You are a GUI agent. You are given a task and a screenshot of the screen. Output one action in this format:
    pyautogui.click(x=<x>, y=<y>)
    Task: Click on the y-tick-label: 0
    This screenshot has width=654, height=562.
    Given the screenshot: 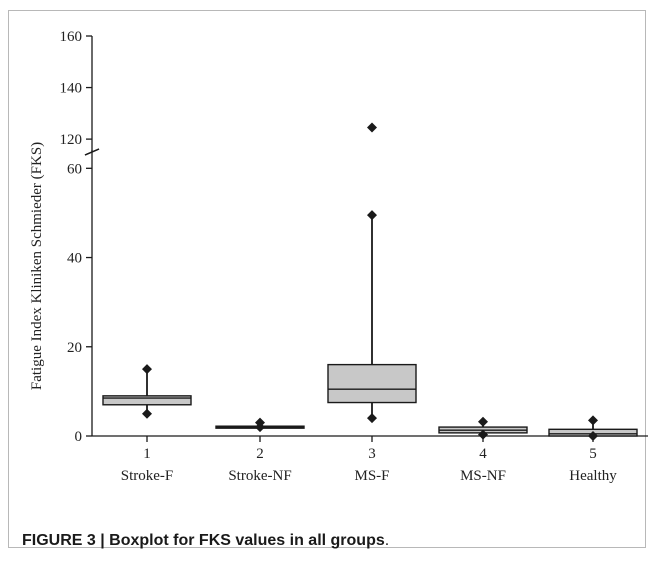 What is the action you would take?
    pyautogui.click(x=79, y=437)
    